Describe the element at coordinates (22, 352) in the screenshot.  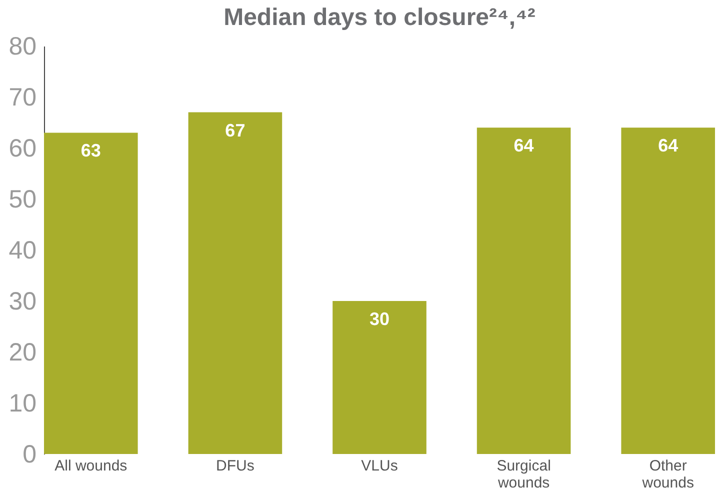
I see `y-tick-label: 20` at that location.